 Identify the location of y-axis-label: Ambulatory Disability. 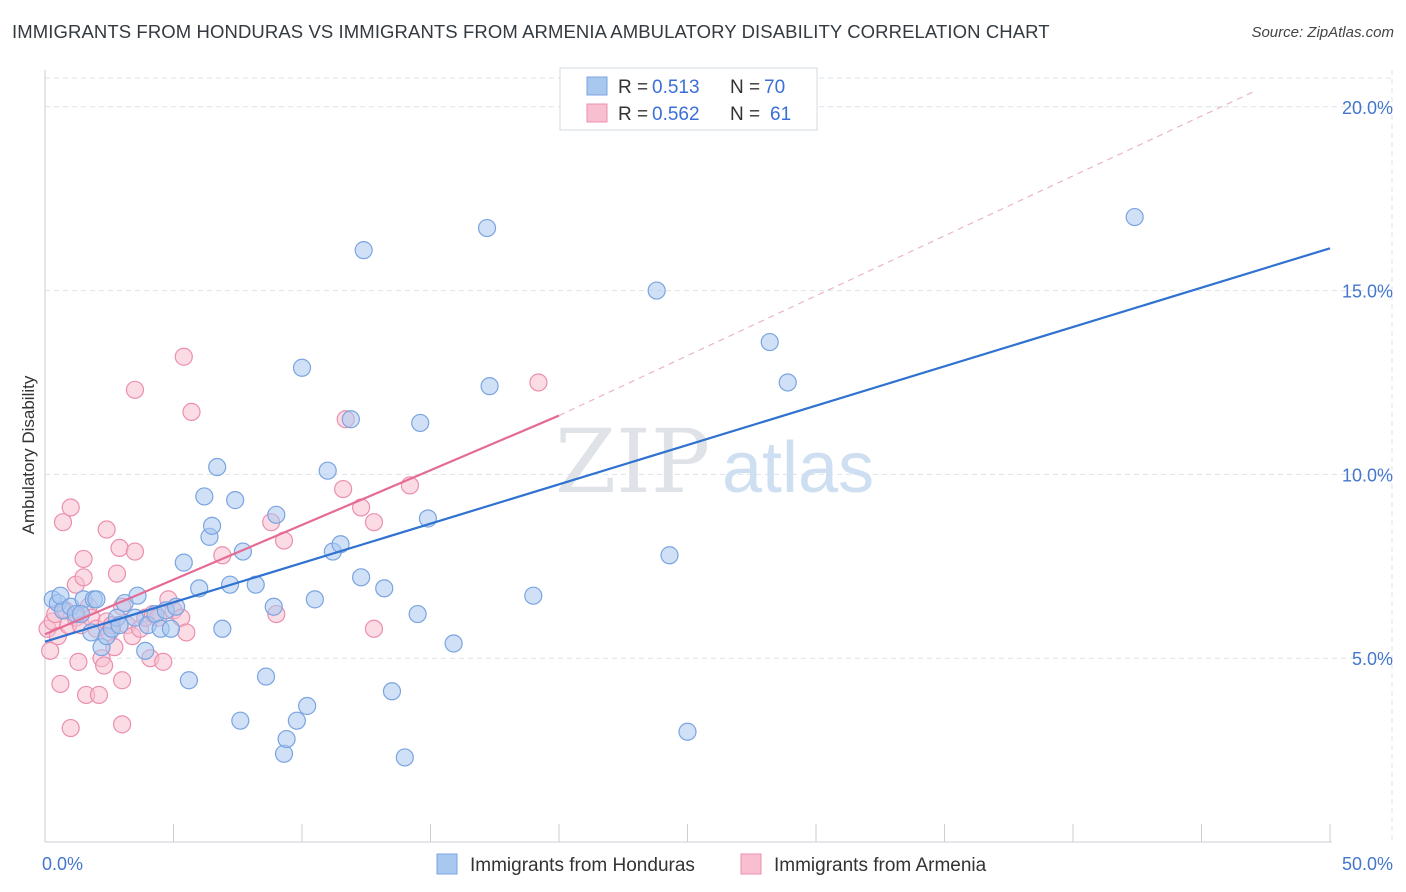
(28, 454).